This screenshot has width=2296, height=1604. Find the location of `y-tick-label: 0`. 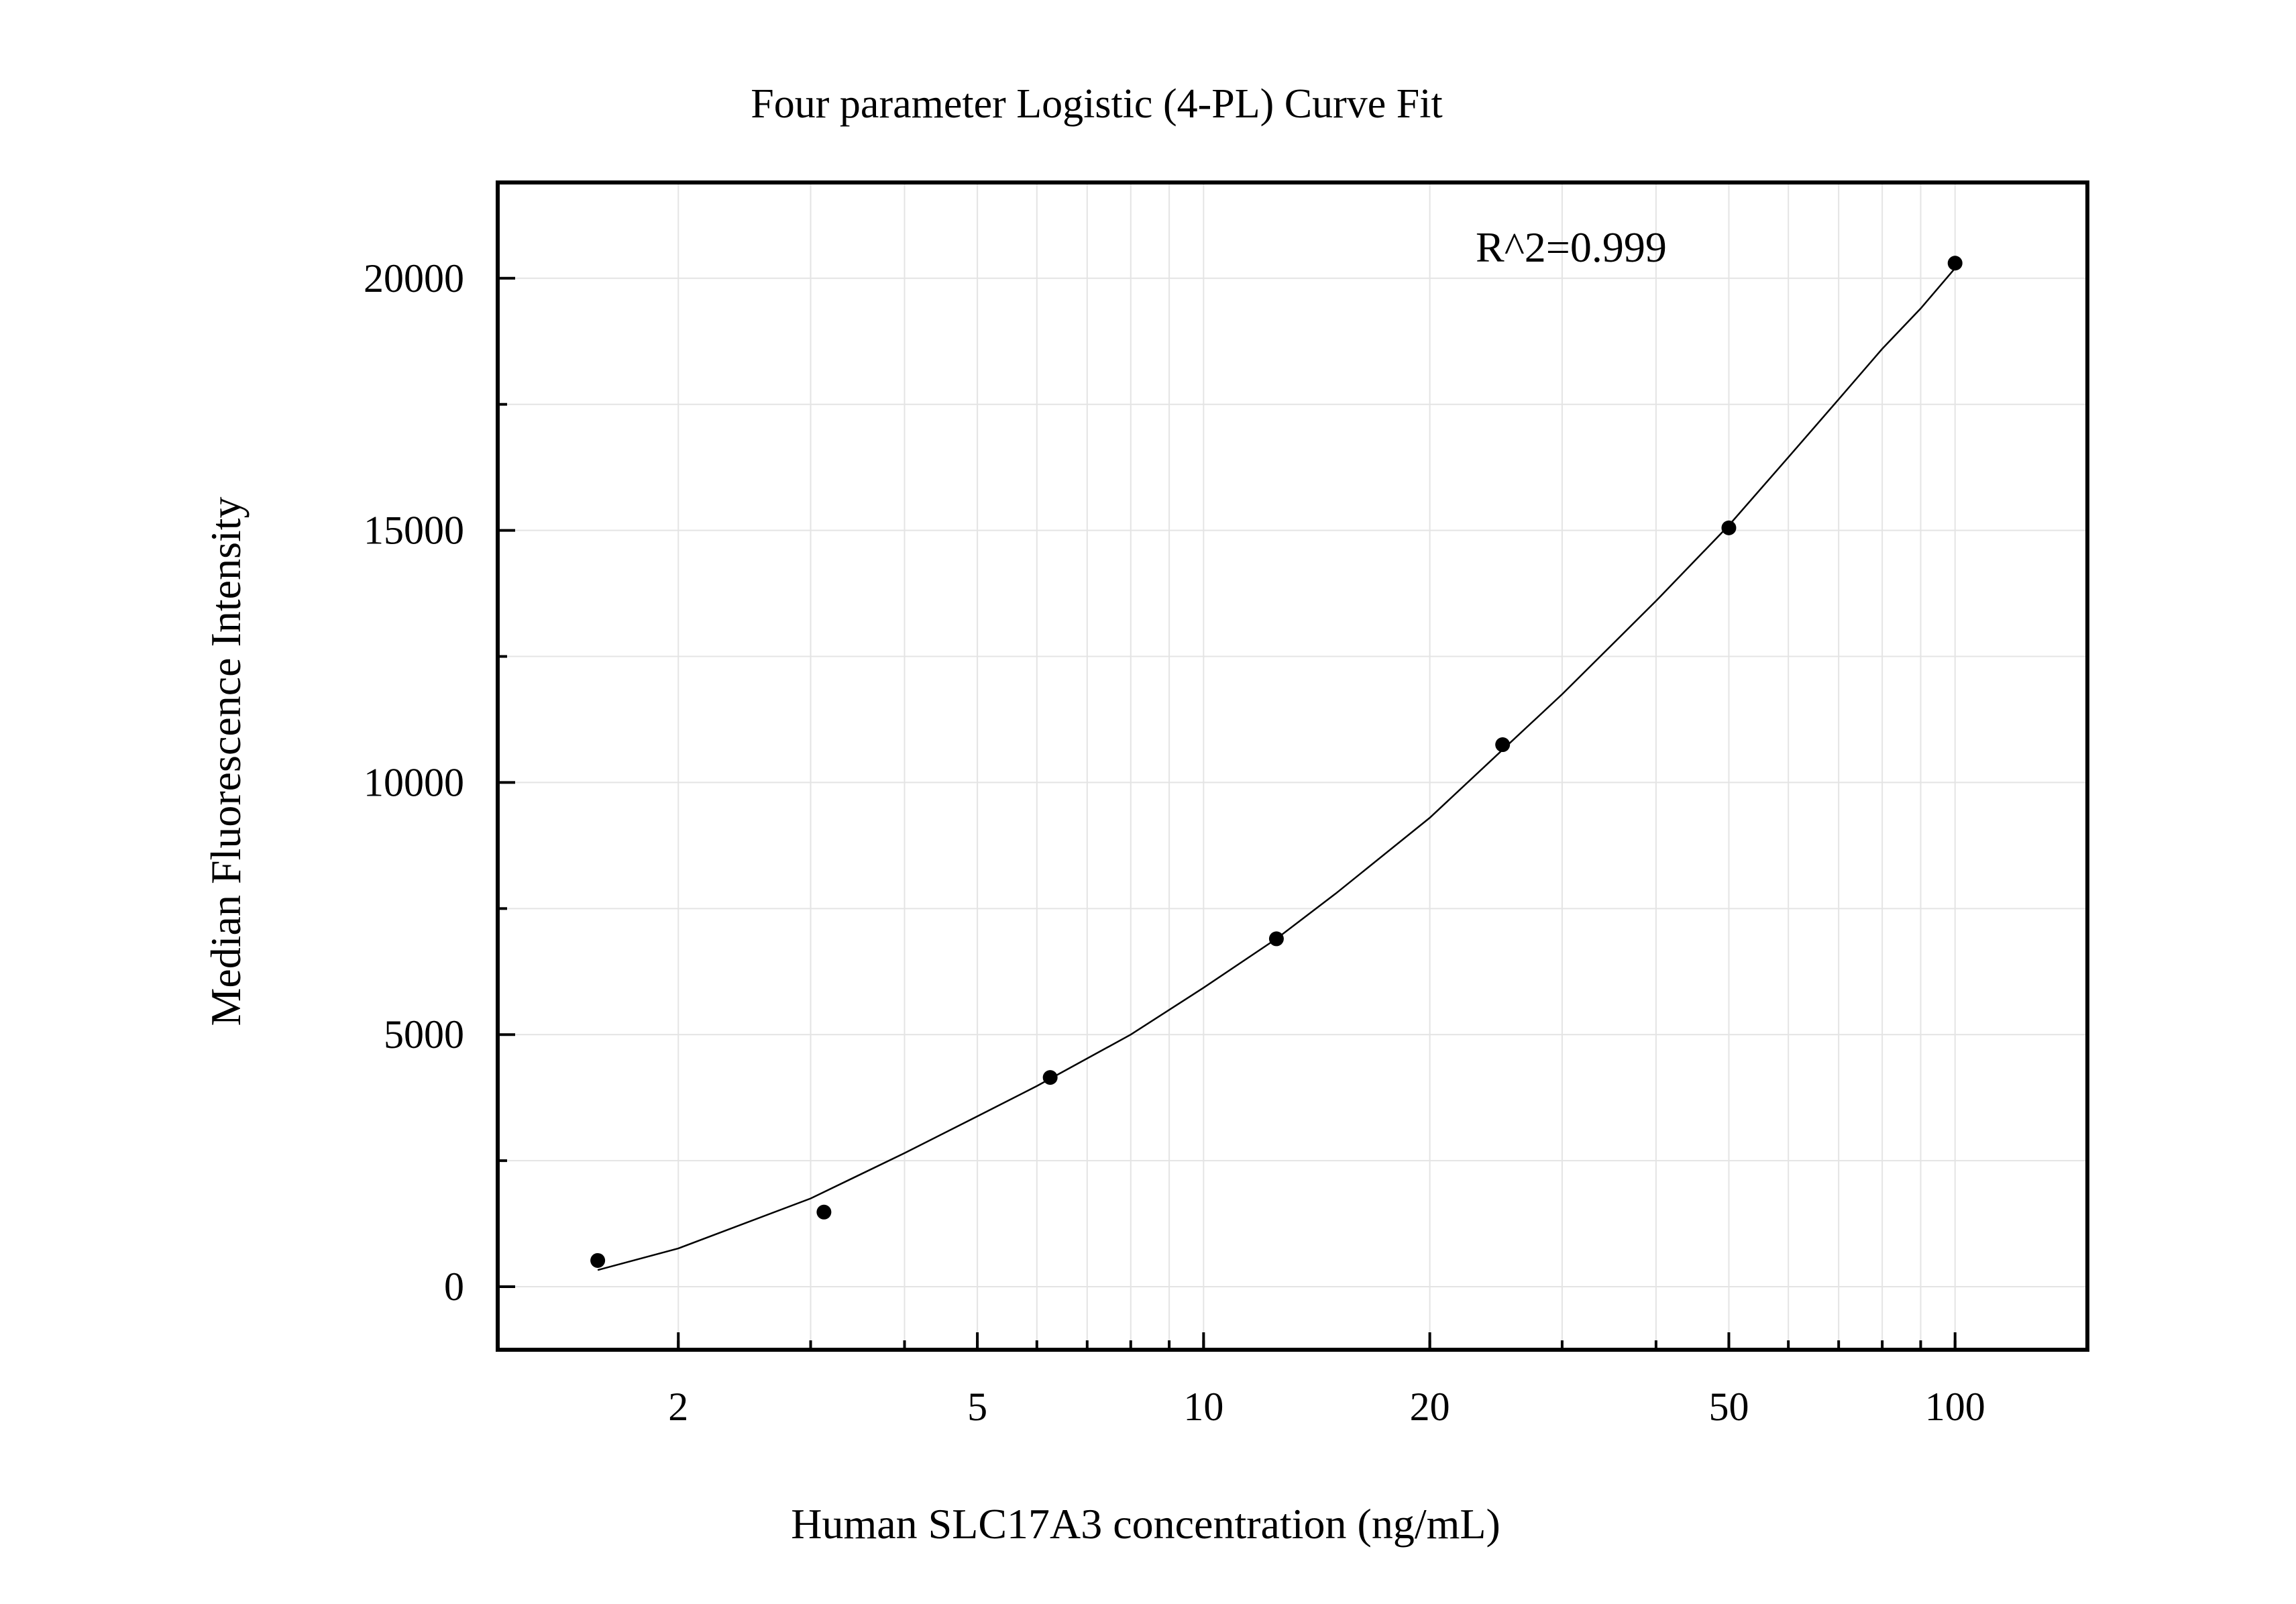

y-tick-label: 0 is located at coordinates (454, 1287).